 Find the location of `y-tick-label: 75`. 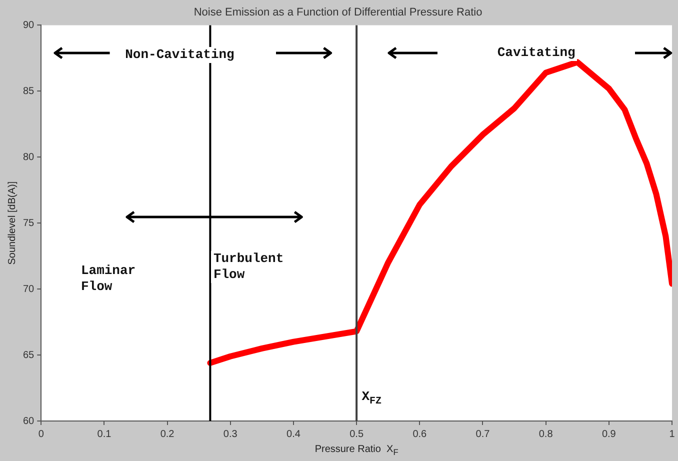

y-tick-label: 75 is located at coordinates (29, 223).